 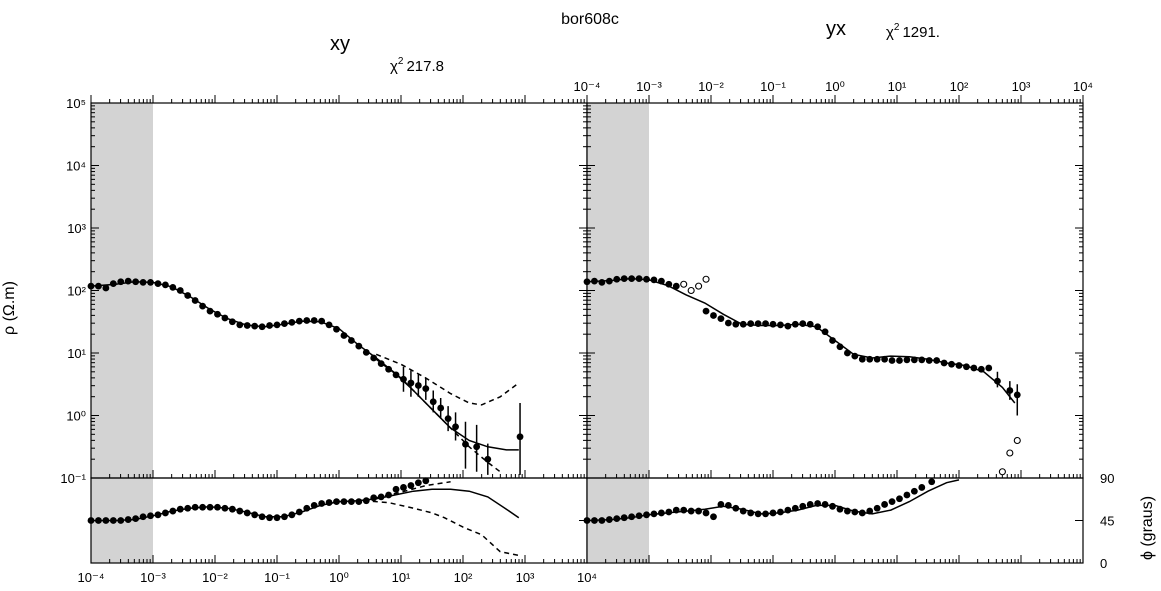 I want to click on yx-chi2: χ2 1291., so click(x=913, y=31).